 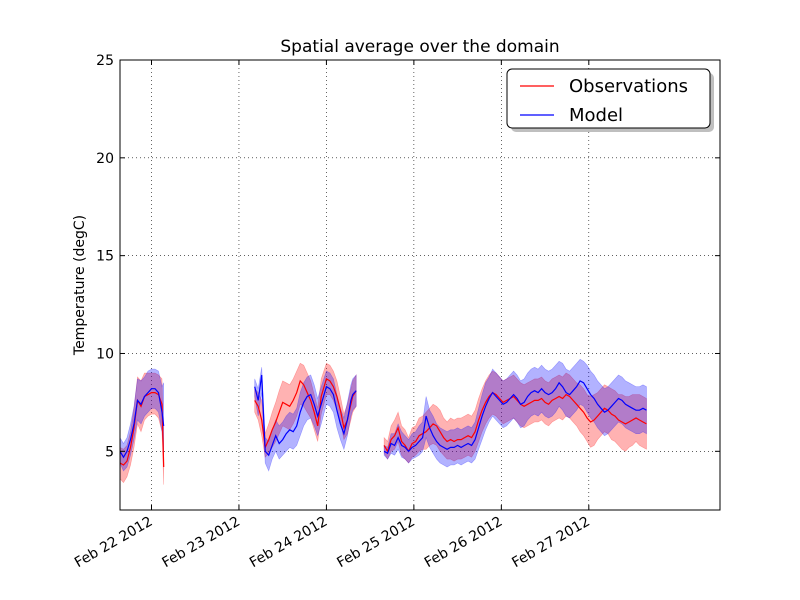 I want to click on lines, so click(x=383, y=421).